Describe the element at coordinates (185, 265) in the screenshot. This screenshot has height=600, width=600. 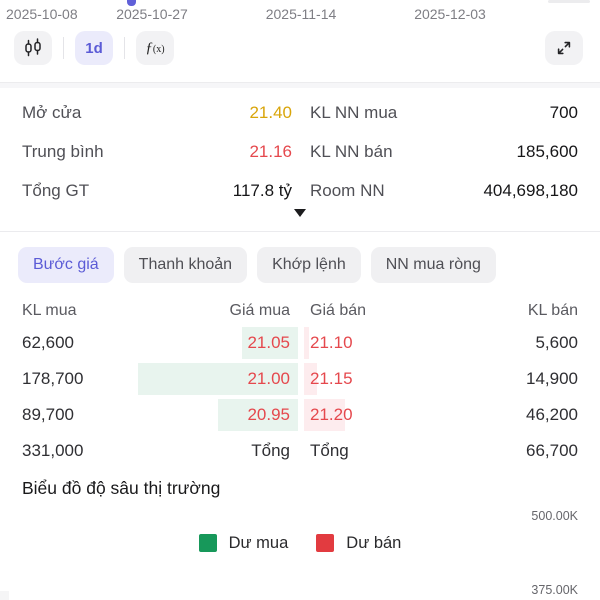
I see `tab-thanh-khoan: Thanh khoản` at that location.